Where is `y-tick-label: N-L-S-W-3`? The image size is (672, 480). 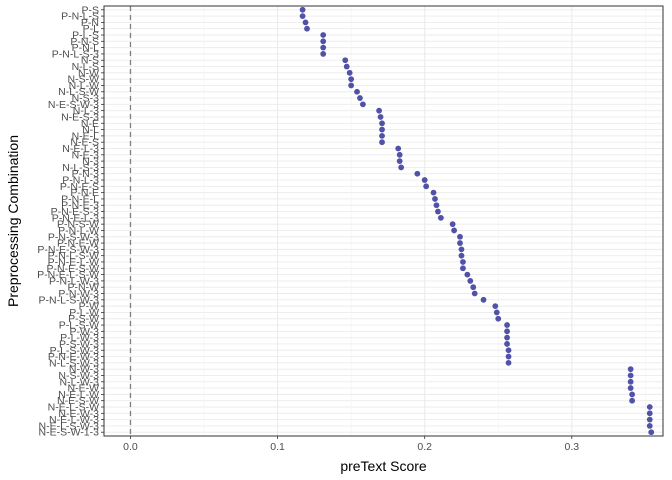 y-tick-label: N-L-S-W-3 is located at coordinates (74, 363).